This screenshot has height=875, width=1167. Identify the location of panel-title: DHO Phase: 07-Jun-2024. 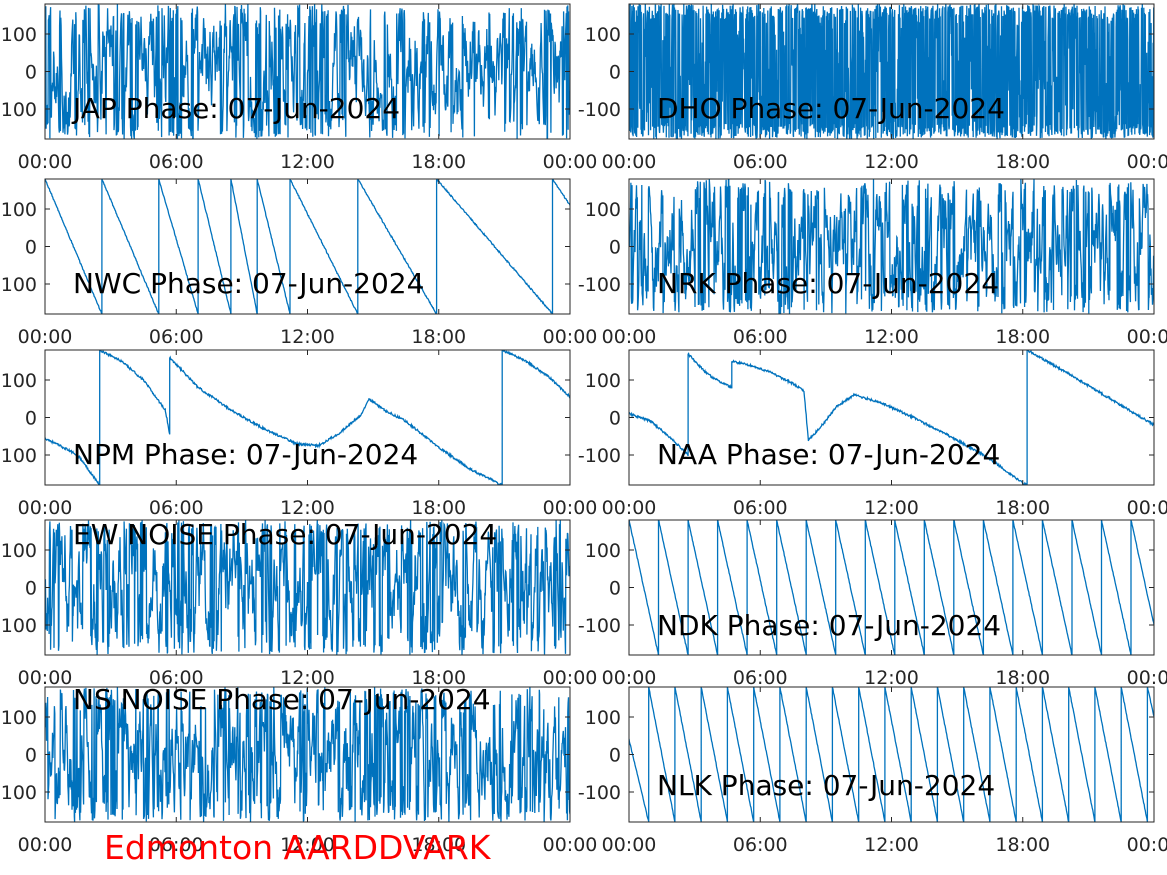
(831, 108).